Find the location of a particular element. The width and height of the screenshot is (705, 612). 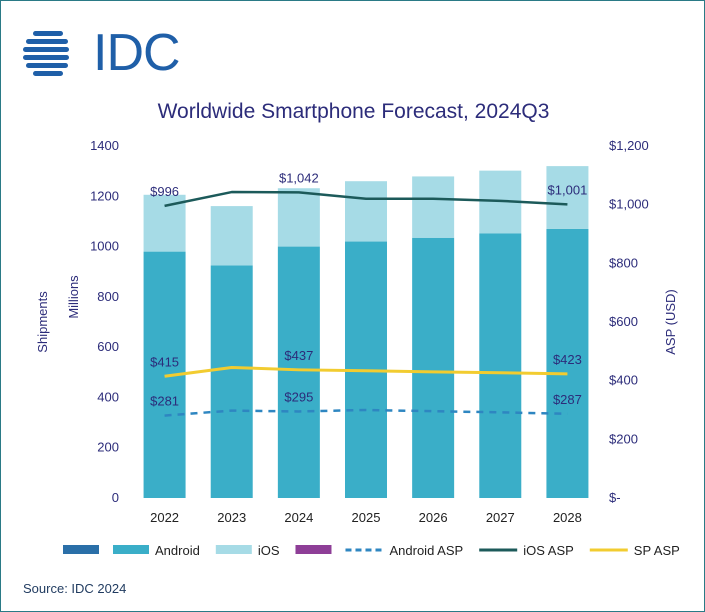

x-tick-label: 2027 is located at coordinates (500, 517).